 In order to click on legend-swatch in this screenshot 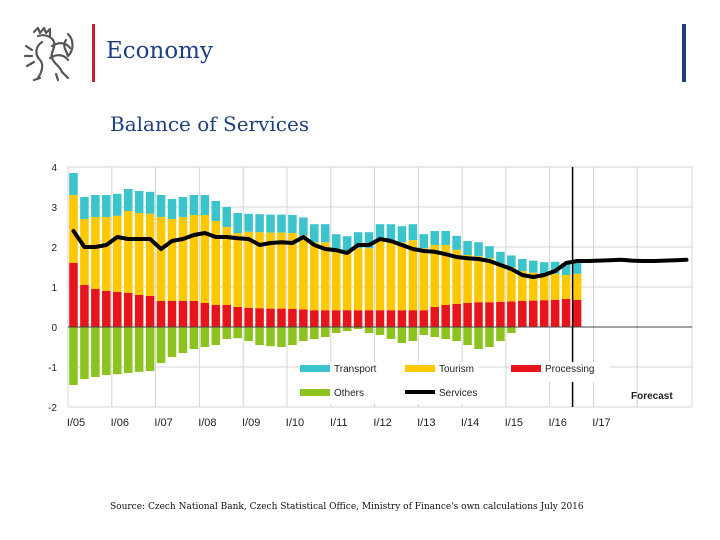, I will do `click(315, 392)`.